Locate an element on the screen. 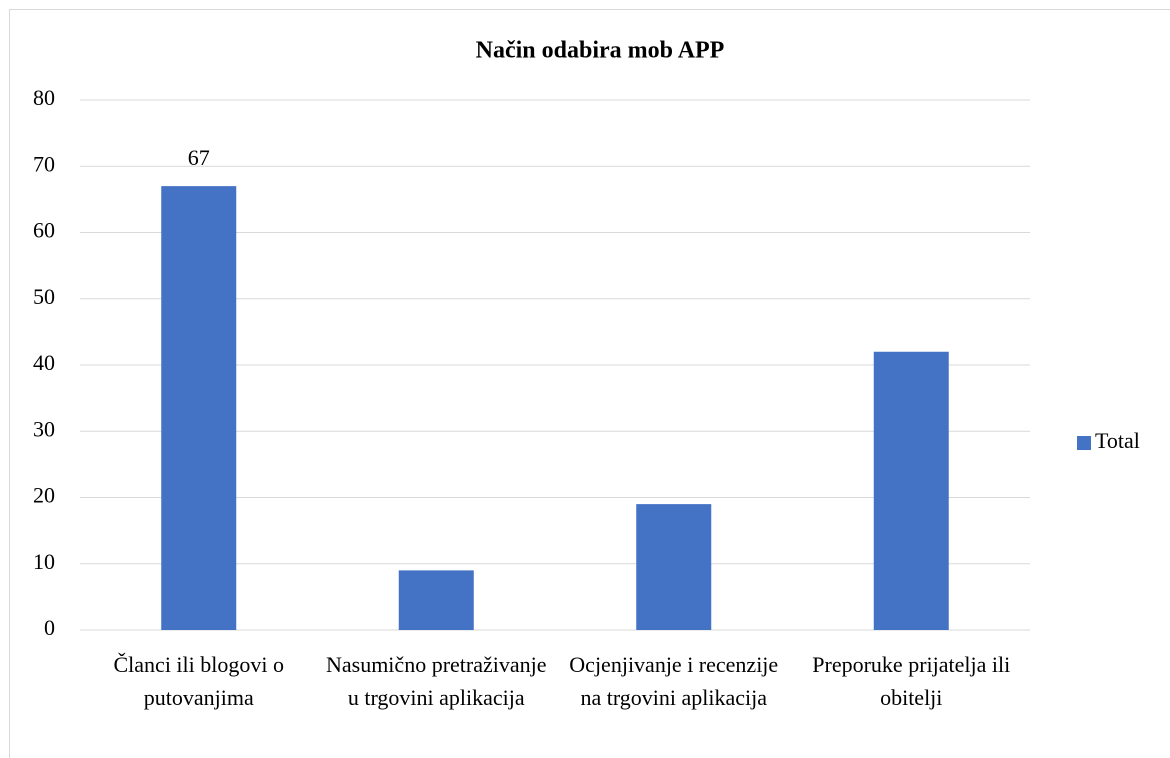 This screenshot has width=1170, height=758. y-tick-label: 20 is located at coordinates (44, 495).